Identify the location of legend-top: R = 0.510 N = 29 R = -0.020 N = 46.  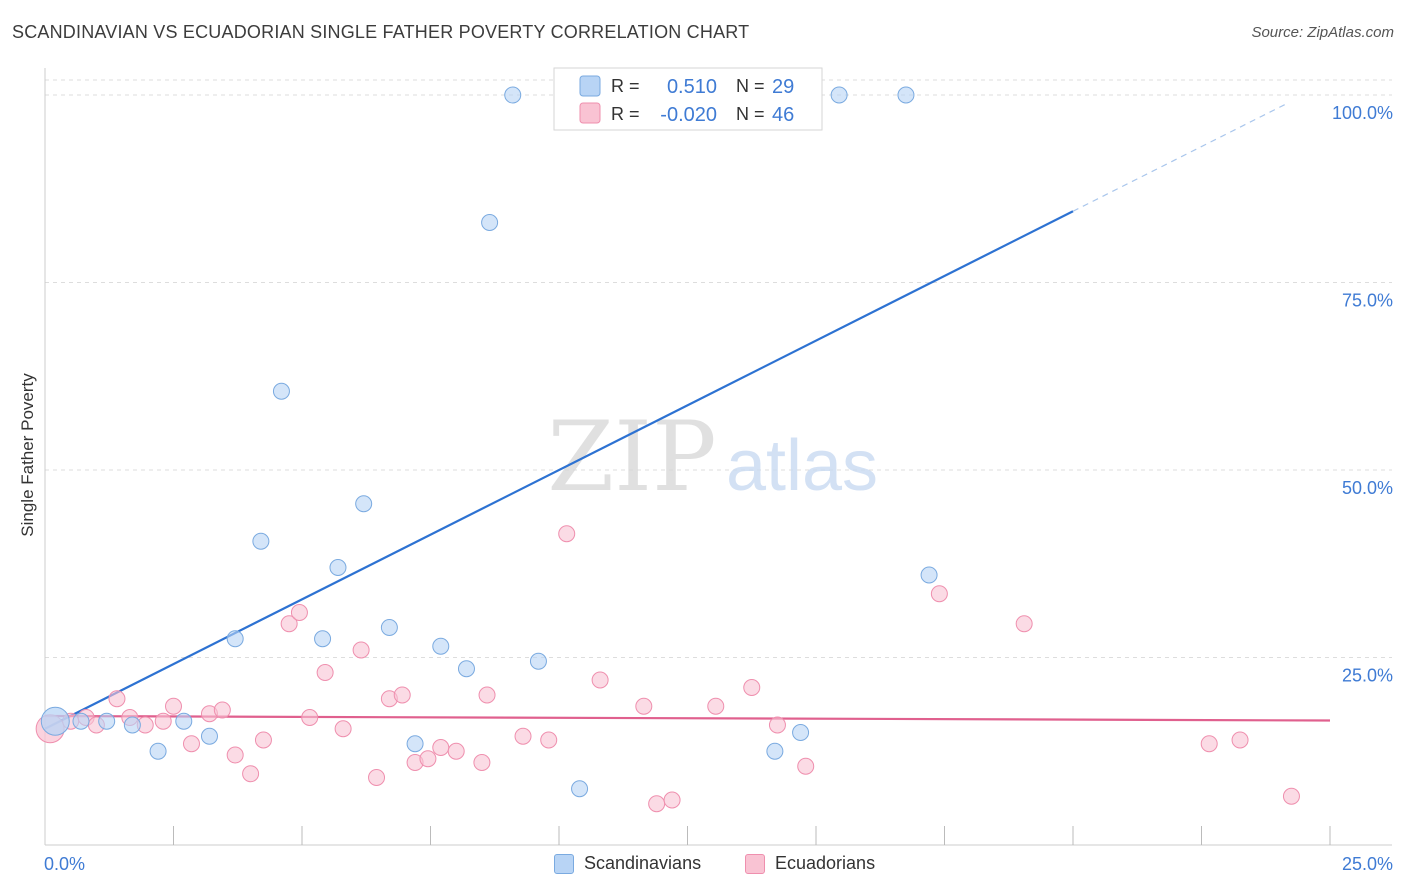
(688, 99).